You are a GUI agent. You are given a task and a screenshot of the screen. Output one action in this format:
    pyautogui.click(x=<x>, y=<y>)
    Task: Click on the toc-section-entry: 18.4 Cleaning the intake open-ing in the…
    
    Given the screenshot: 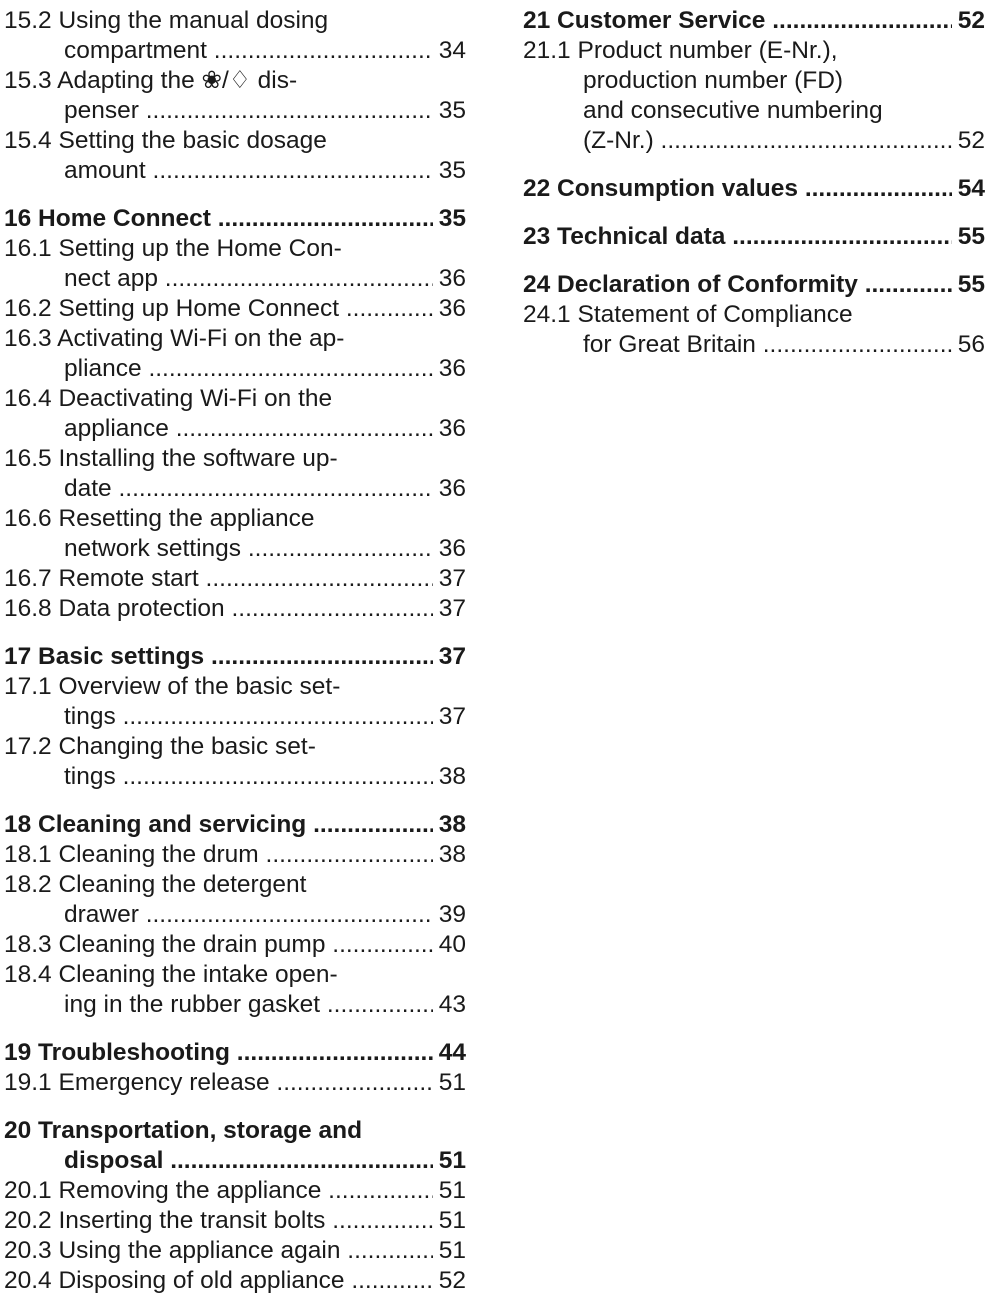 What is the action you would take?
    pyautogui.click(x=235, y=990)
    